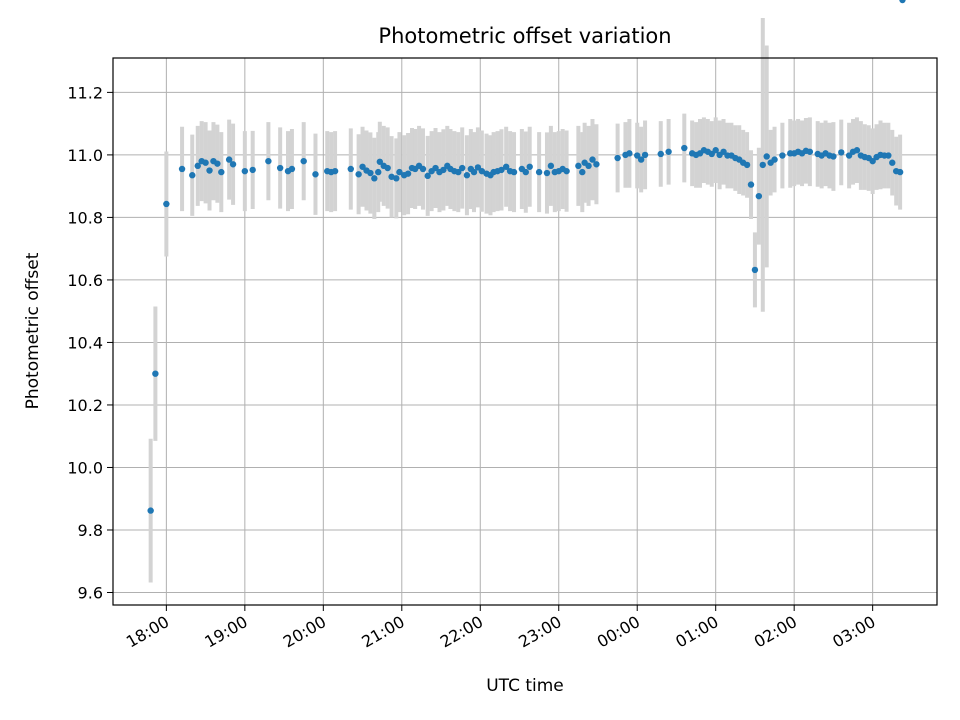 The image size is (960, 720). I want to click on chart-title: Photometric offset variation, so click(524, 36).